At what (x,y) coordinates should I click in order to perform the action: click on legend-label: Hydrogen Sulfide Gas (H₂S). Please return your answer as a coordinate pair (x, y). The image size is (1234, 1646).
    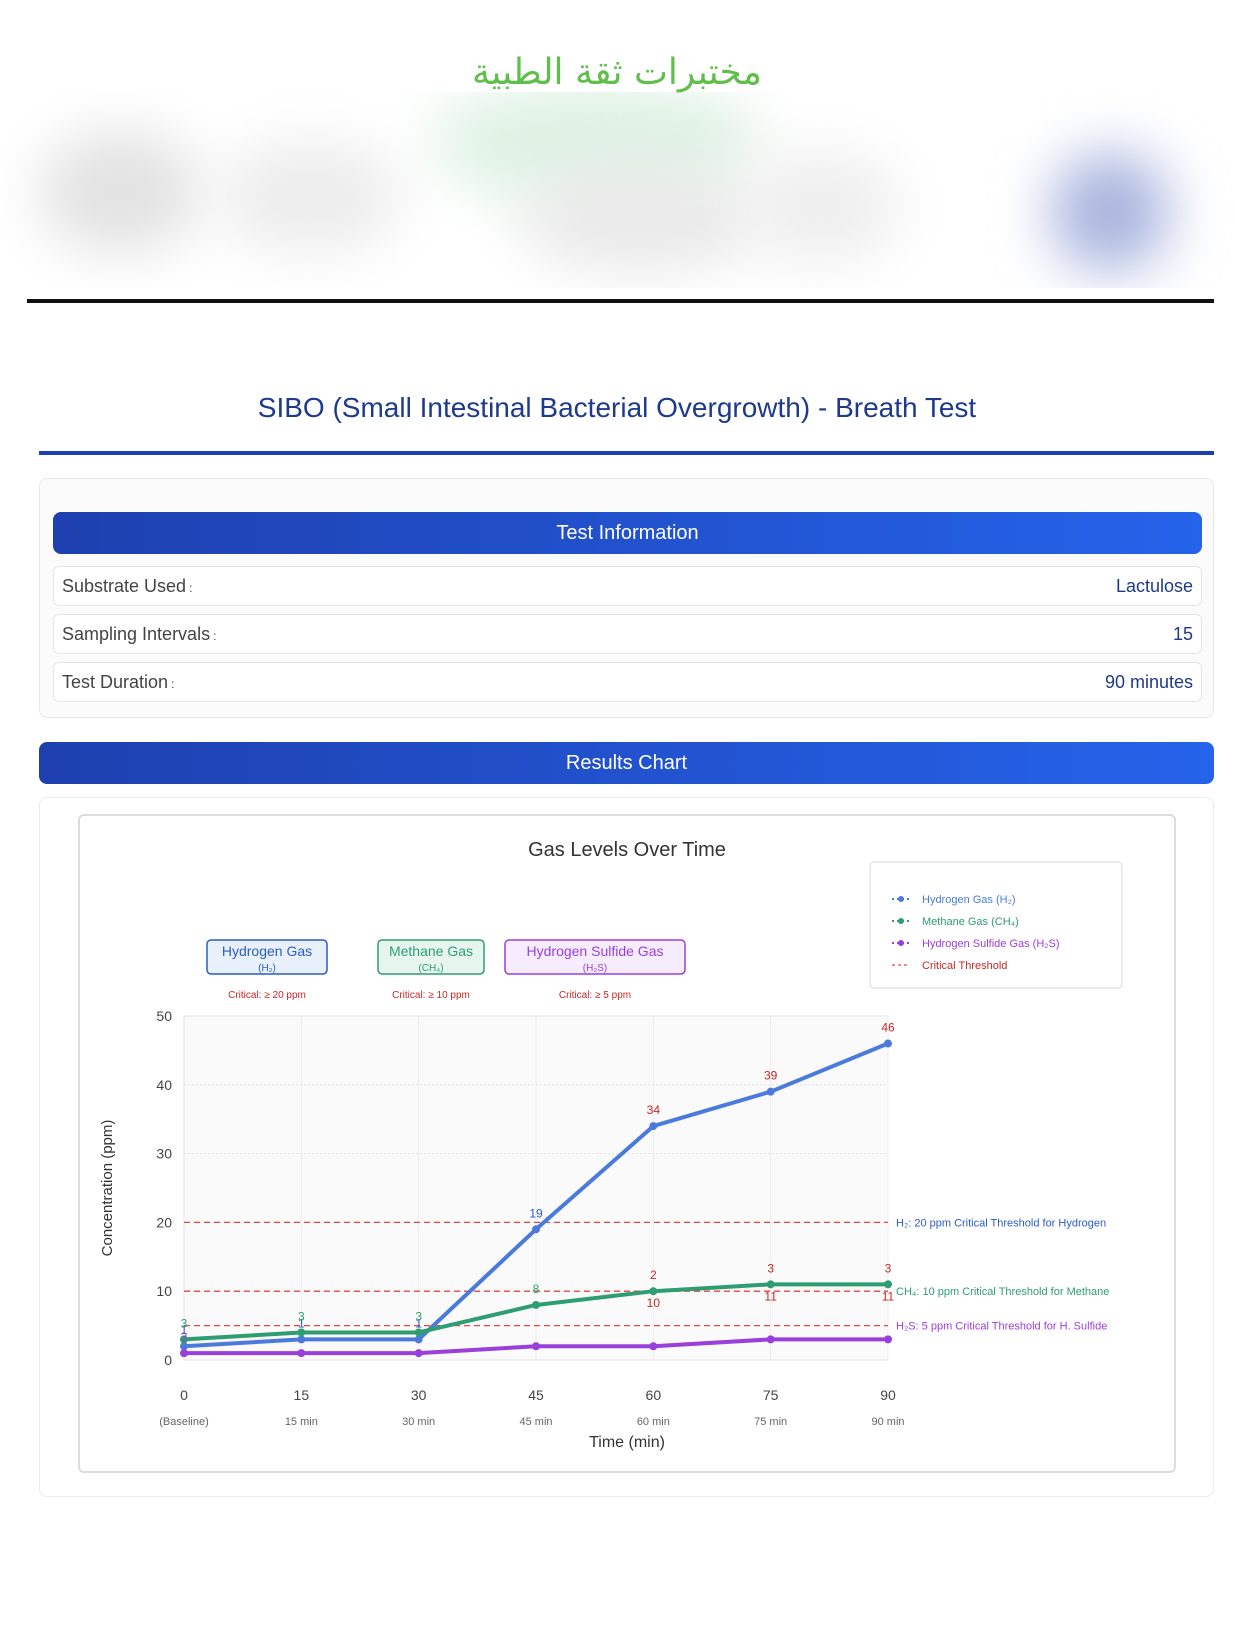
    Looking at the image, I should click on (991, 944).